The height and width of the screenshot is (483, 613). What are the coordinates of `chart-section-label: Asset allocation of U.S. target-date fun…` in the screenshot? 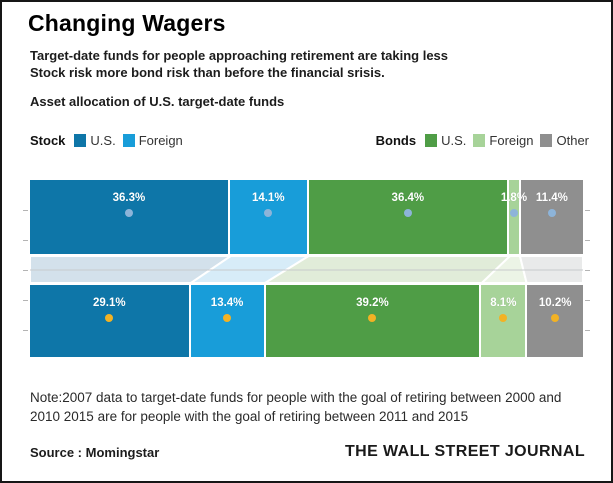 It's located at (157, 101).